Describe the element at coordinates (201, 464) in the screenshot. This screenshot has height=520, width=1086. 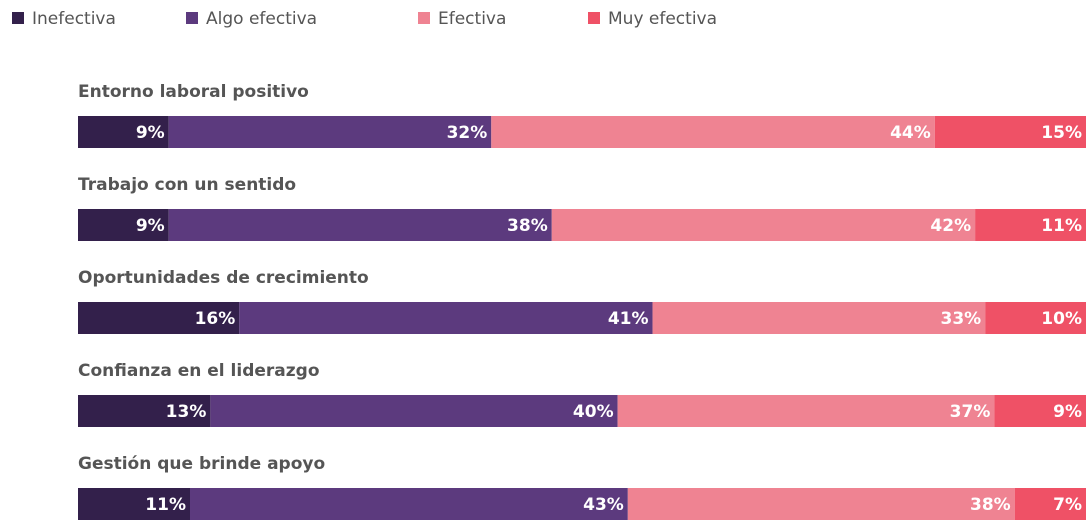
I see `category-label: Gestión que brinde apoyo` at that location.